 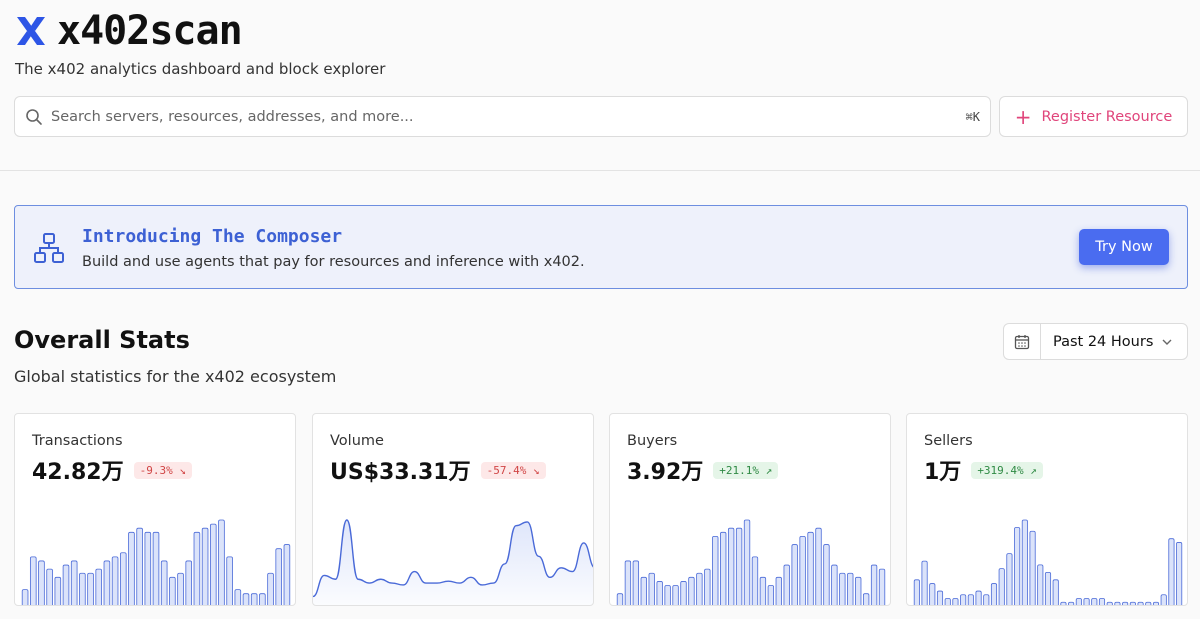 What do you see at coordinates (162, 470) in the screenshot?
I see `change-badge: -9.3% ↘` at bounding box center [162, 470].